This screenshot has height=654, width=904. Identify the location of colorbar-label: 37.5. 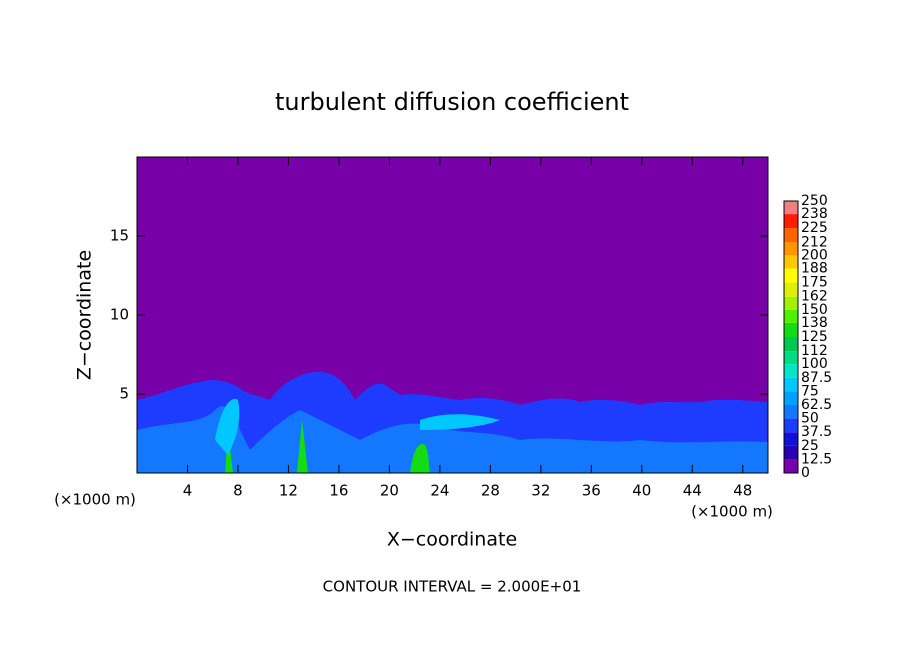
(816, 432).